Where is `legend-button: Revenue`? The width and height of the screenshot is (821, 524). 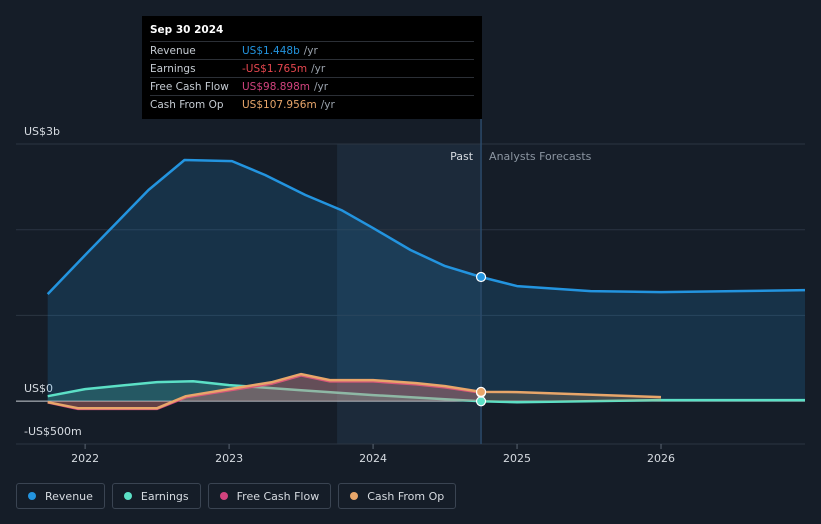
legend-button: Revenue is located at coordinates (60, 496).